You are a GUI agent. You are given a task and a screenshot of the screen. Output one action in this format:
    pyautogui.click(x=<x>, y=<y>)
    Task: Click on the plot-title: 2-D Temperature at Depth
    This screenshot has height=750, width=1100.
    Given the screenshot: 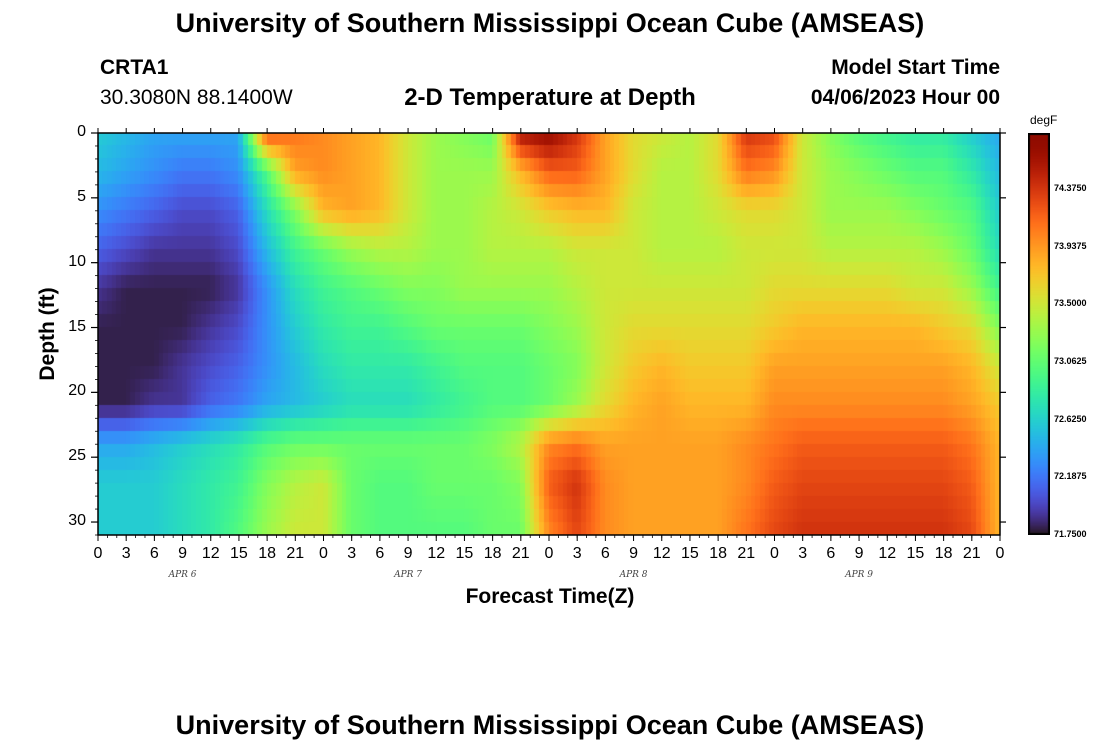 What is the action you would take?
    pyautogui.click(x=550, y=97)
    